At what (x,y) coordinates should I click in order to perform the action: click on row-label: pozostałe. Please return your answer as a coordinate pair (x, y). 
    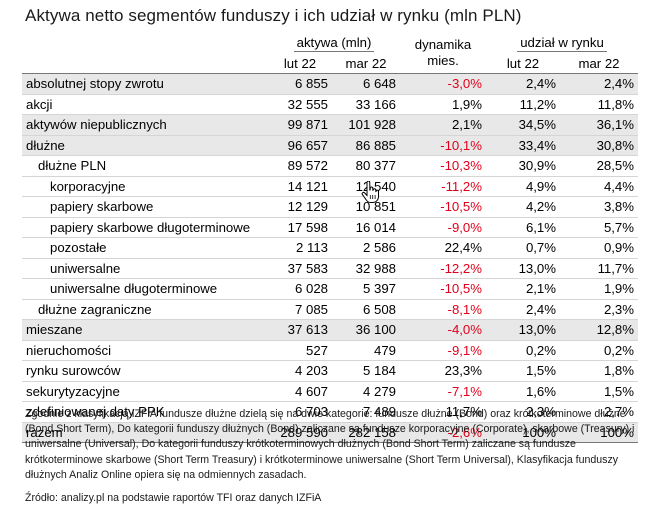
    Looking at the image, I should click on (145, 248).